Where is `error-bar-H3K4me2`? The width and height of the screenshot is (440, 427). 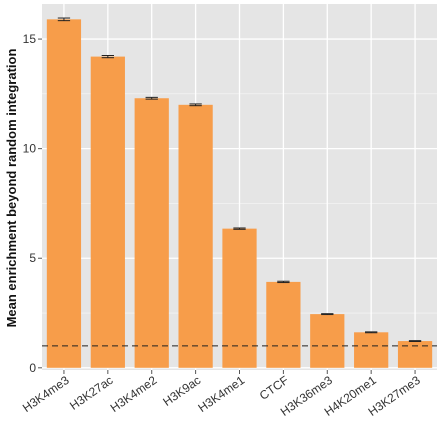
error-bar-H3K4me2 is located at coordinates (151, 98).